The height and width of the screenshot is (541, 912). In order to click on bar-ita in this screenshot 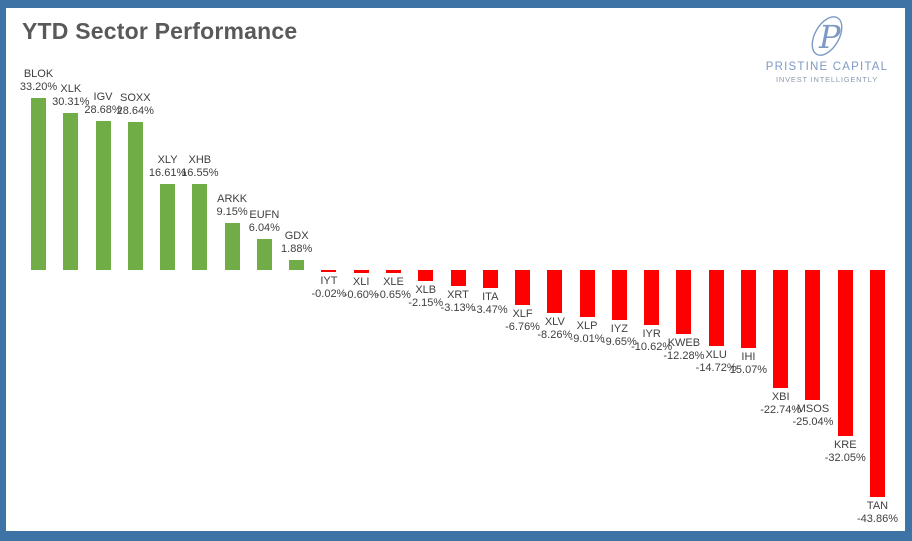, I will do `click(490, 279)`.